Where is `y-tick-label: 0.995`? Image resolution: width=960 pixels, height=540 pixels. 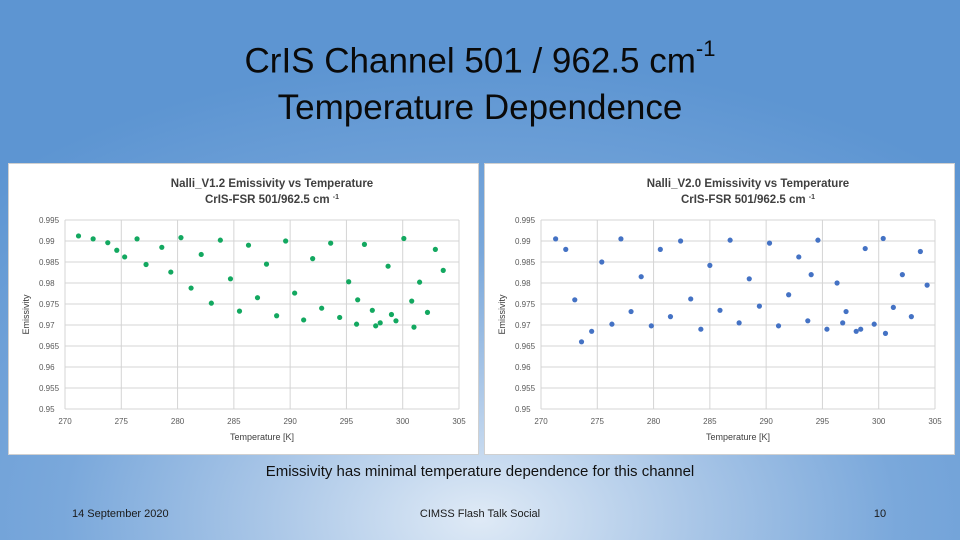
y-tick-label: 0.995 is located at coordinates (525, 220).